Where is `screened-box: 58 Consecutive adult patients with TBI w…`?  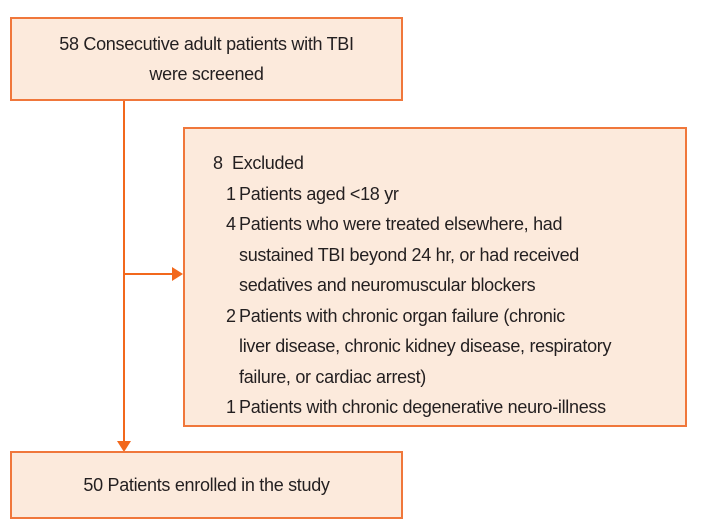 screened-box: 58 Consecutive adult patients with TBI w… is located at coordinates (206, 59).